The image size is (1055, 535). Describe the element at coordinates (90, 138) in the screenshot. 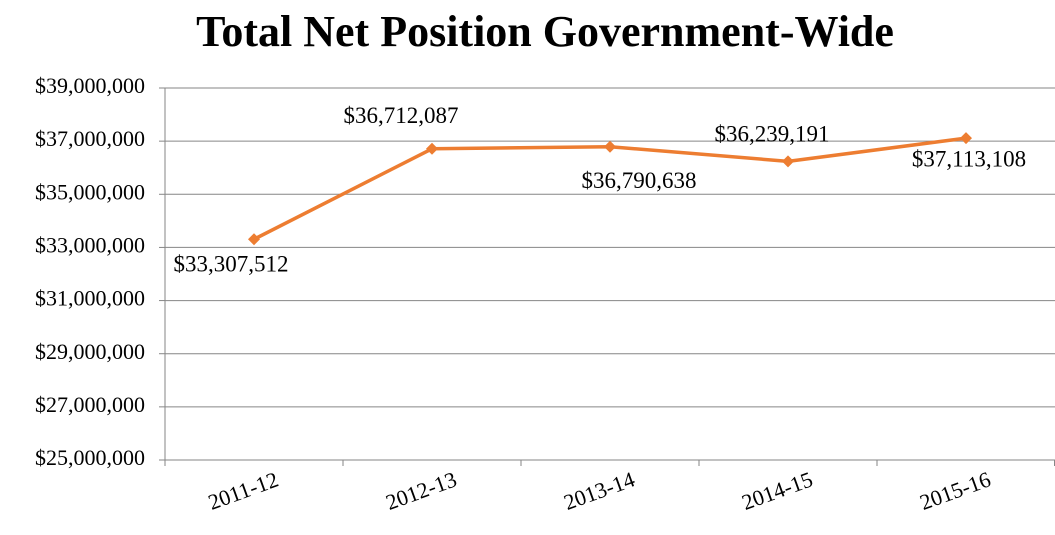

I see `y-tick-label: $37,000,000` at that location.